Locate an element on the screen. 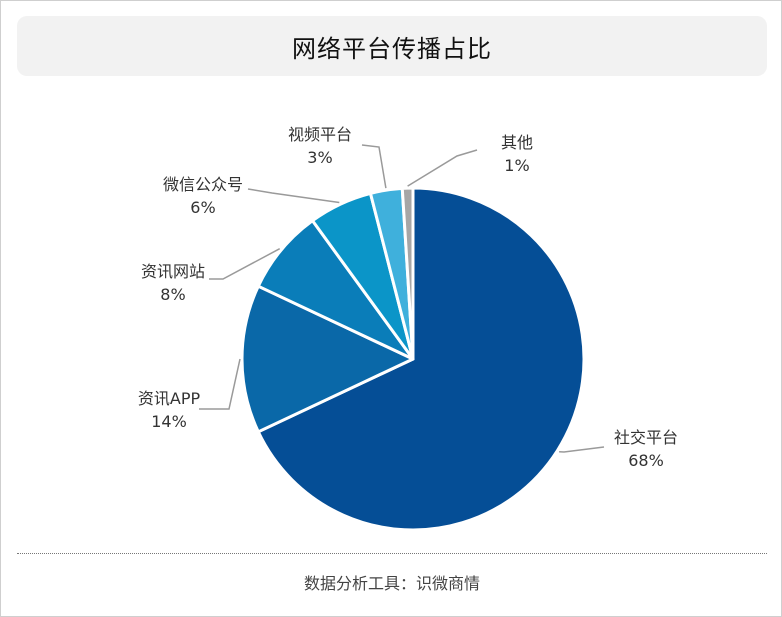 This screenshot has width=782, height=617. slice-label-5: 视频平台 is located at coordinates (320, 134).